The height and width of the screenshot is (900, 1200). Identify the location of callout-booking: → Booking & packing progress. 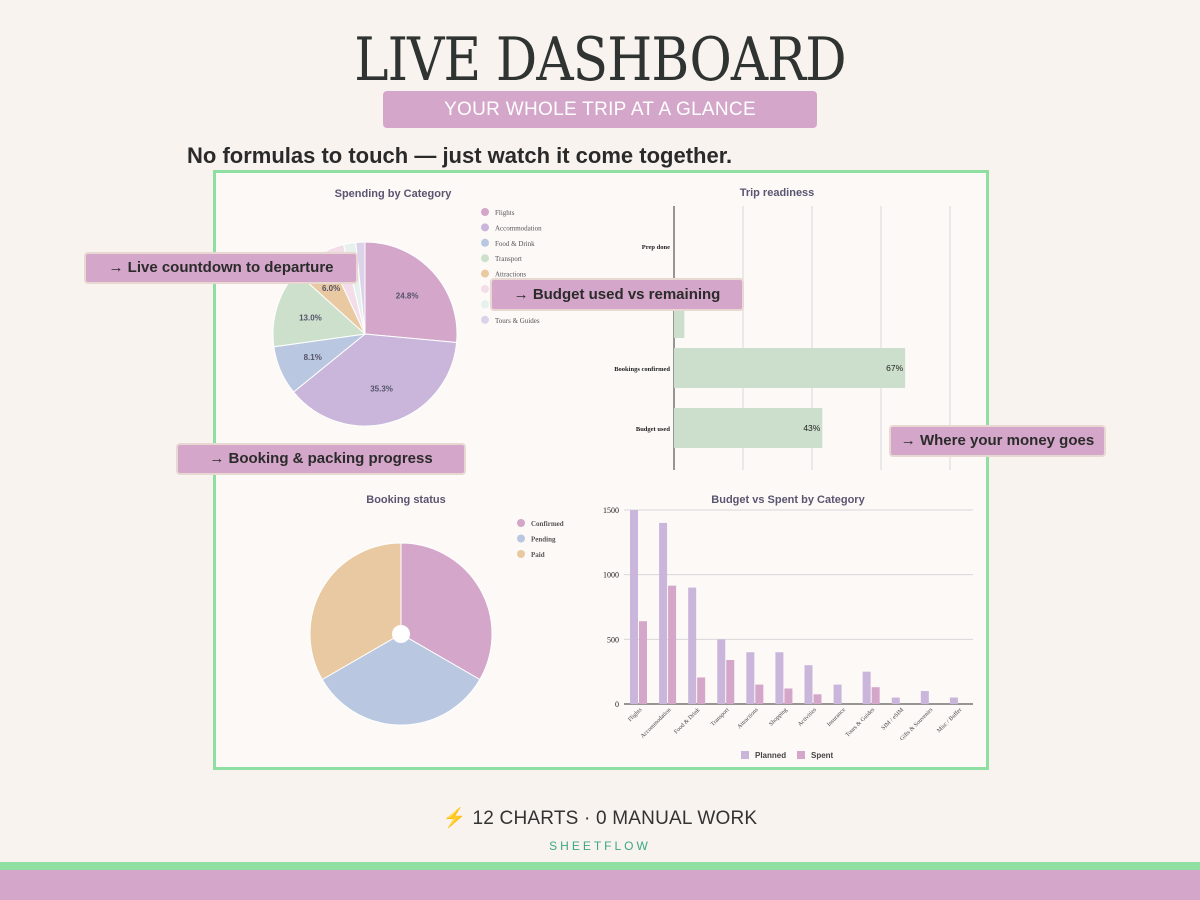
(321, 459).